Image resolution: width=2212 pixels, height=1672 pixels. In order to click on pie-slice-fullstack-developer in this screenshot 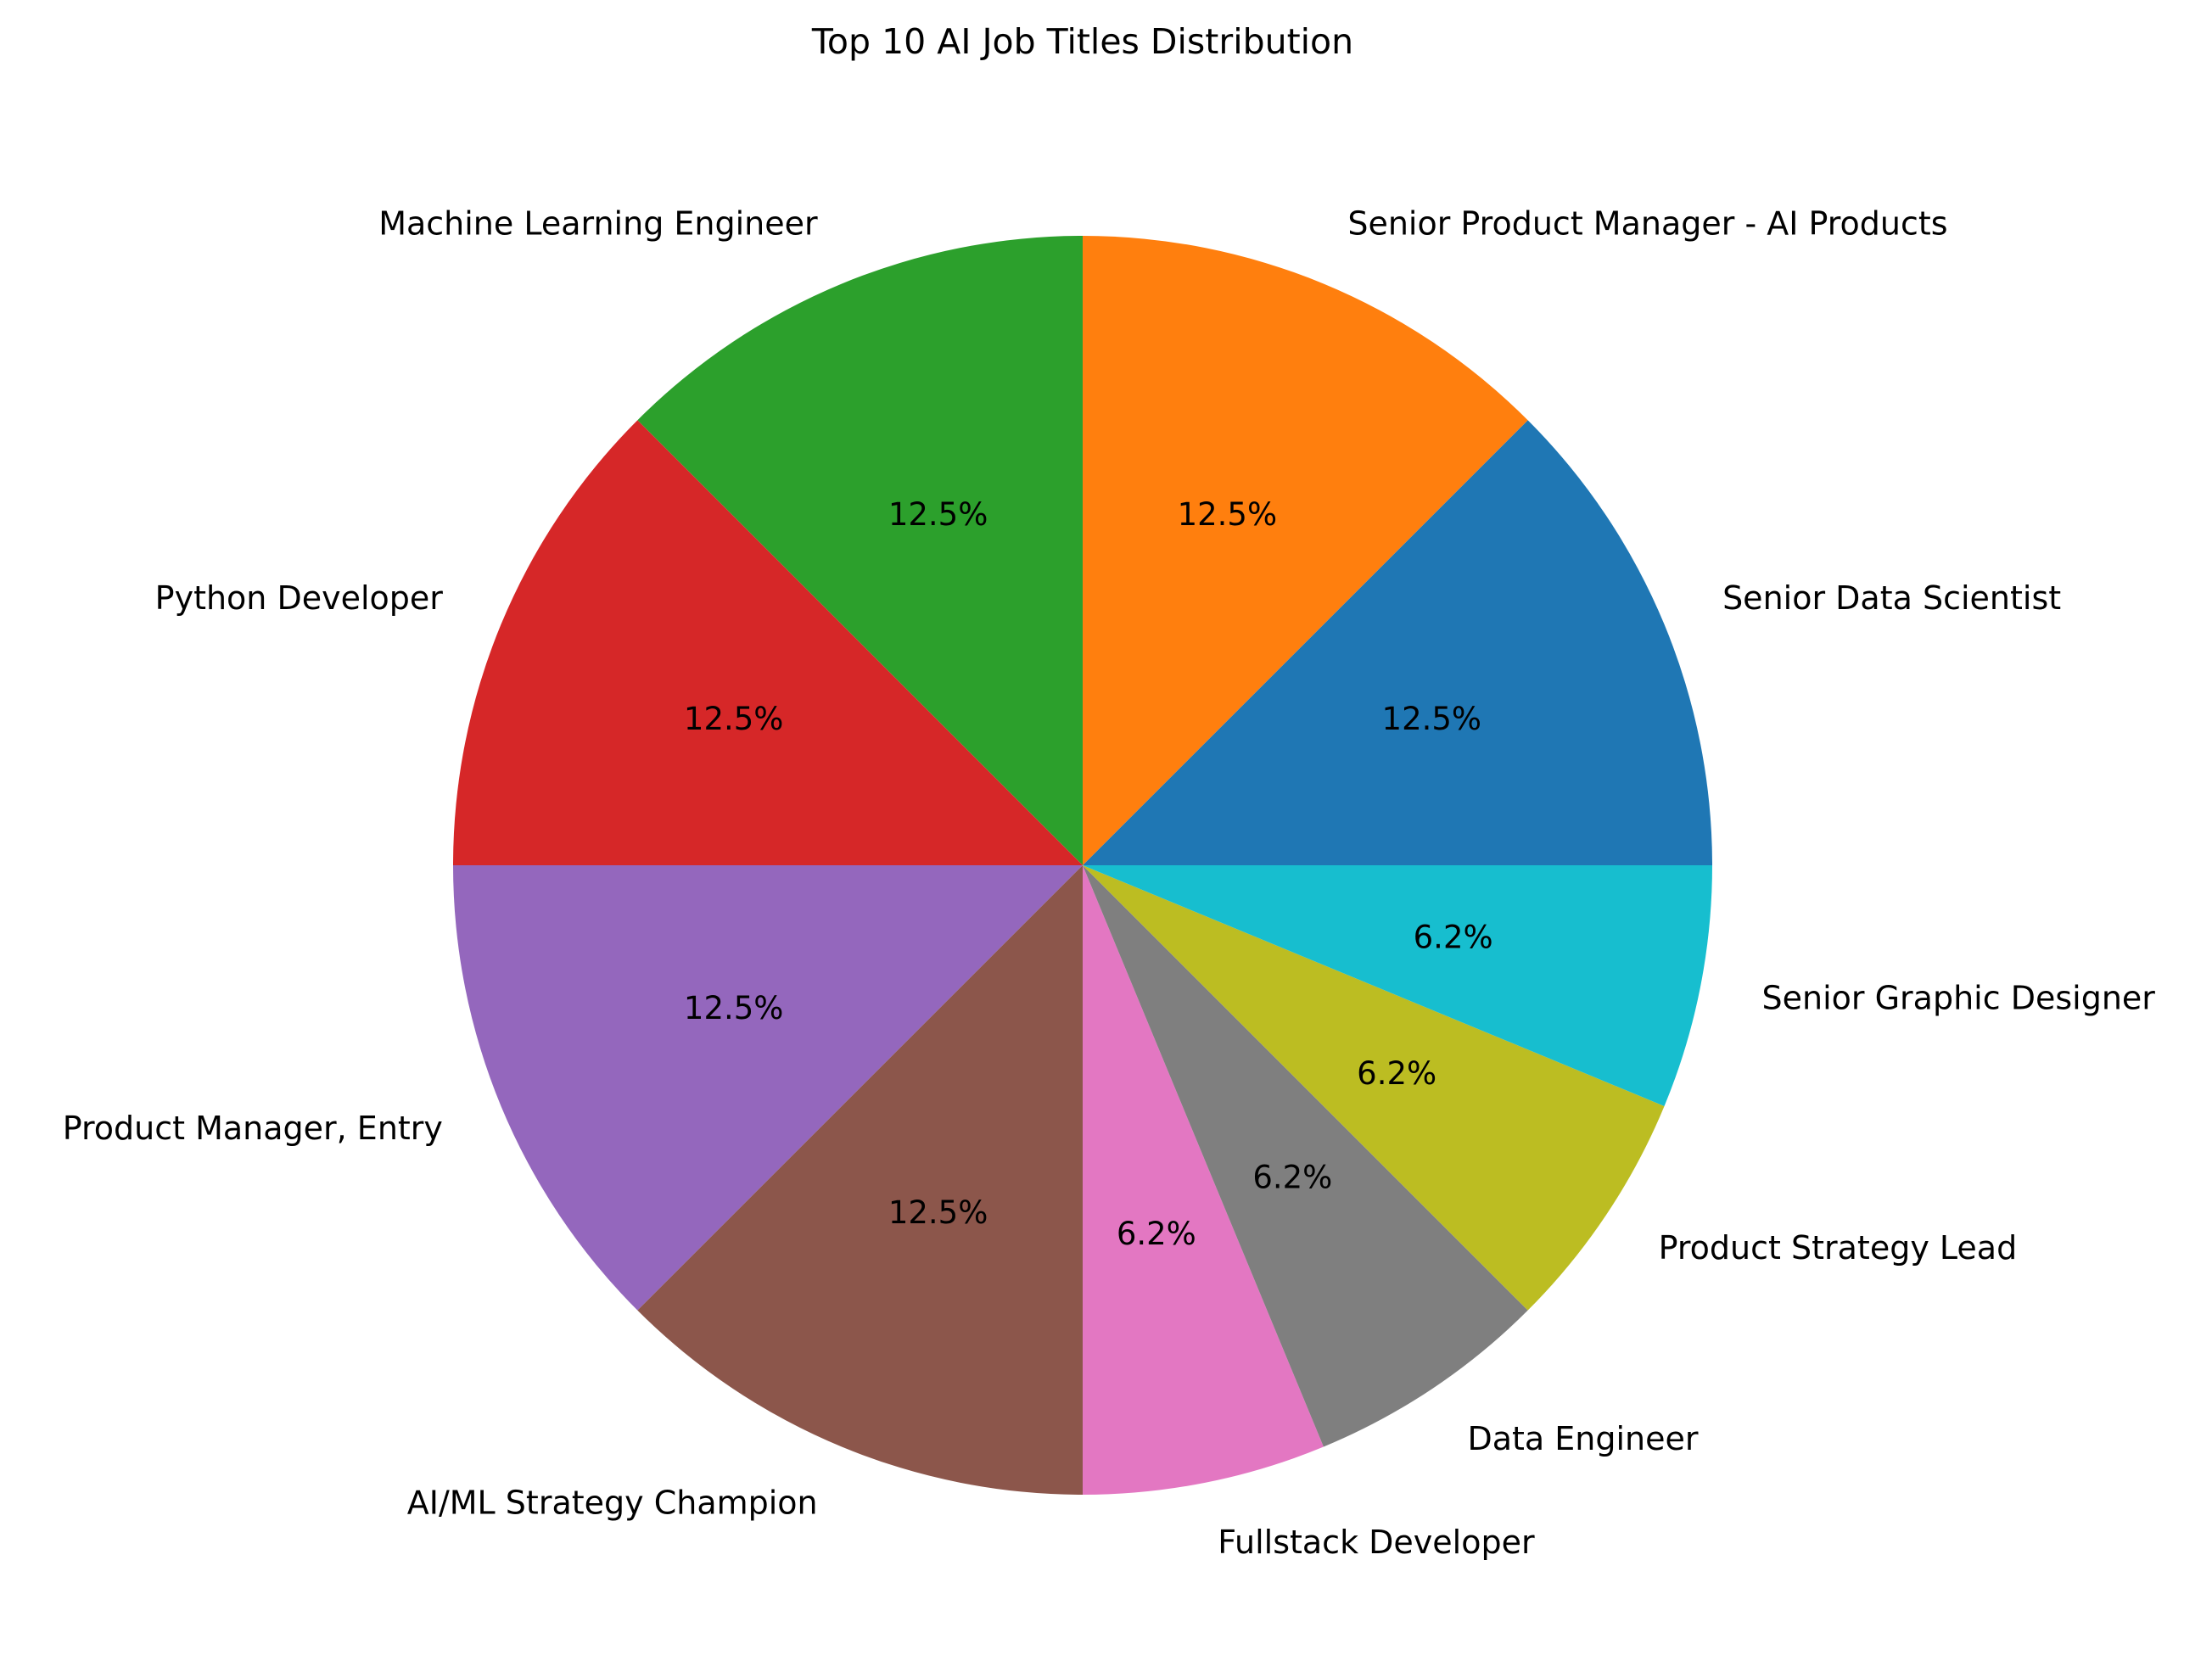, I will do `click(1203, 1180)`.